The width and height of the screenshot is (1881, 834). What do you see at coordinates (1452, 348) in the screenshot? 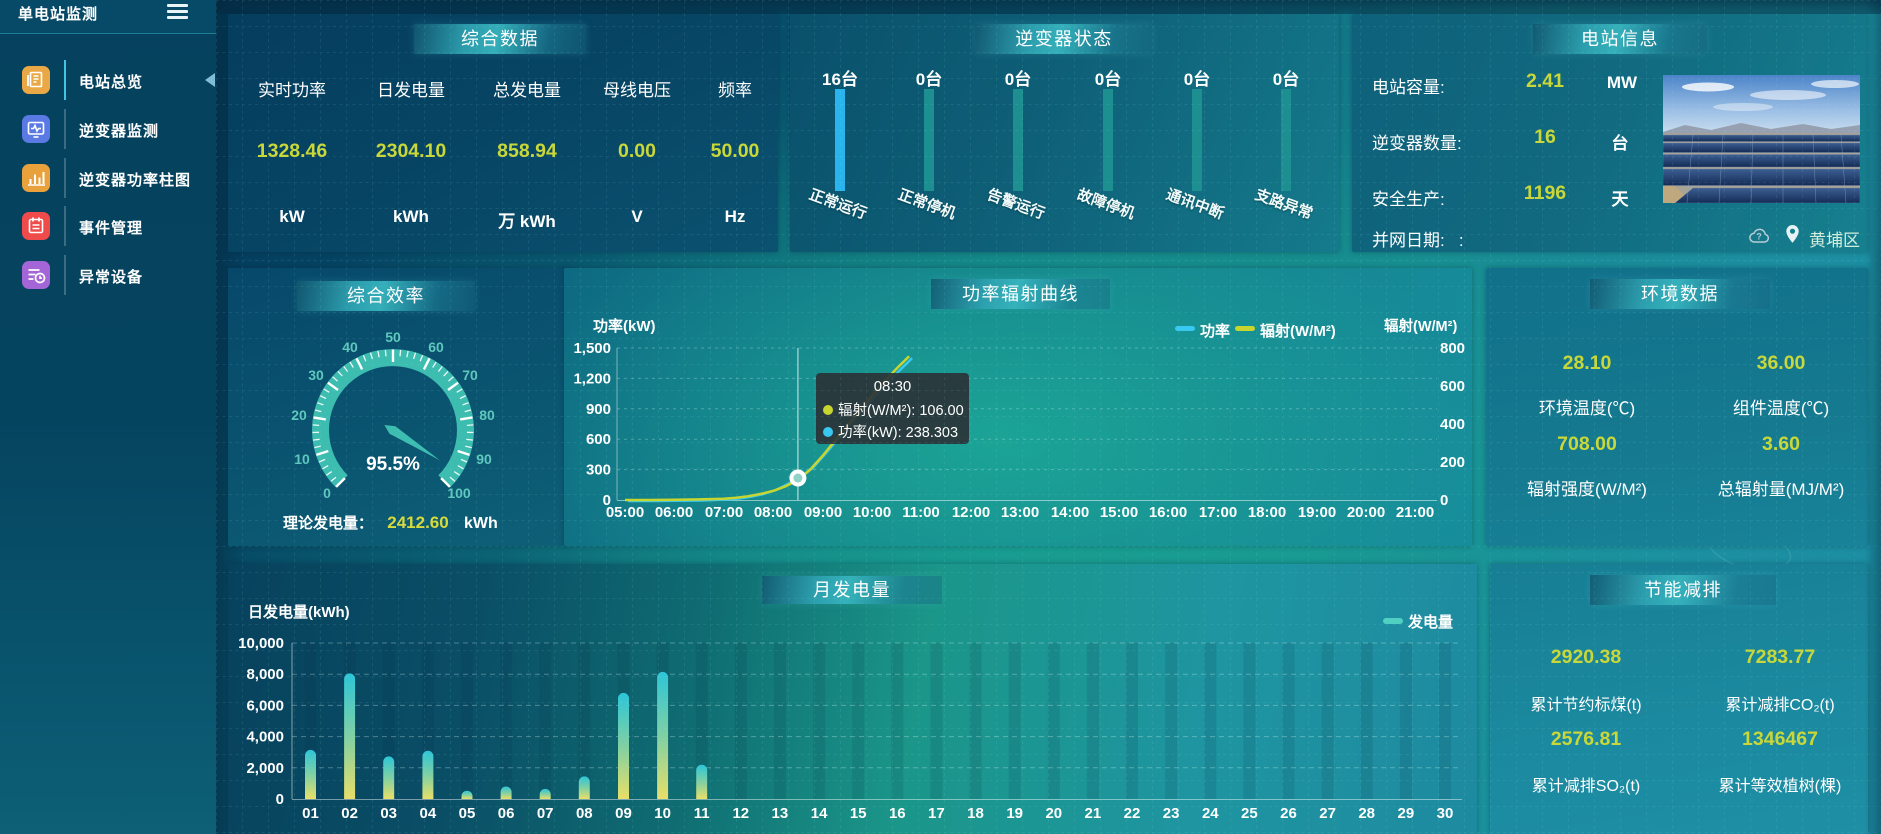
I see `svg-text: 800` at bounding box center [1452, 348].